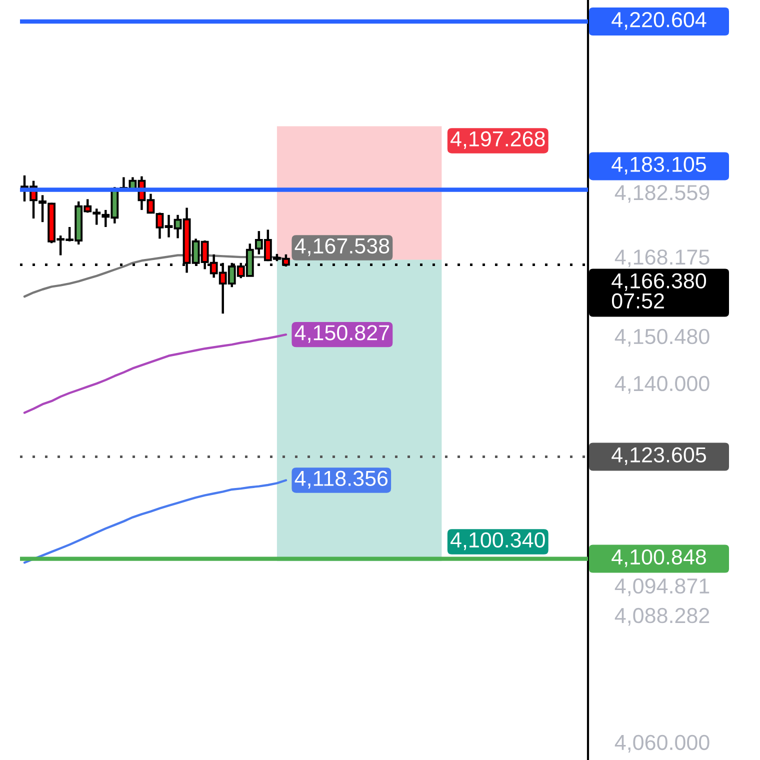 The width and height of the screenshot is (760, 760). Describe the element at coordinates (659, 21) in the screenshot. I see `ref-line-label: 4,220.604` at that location.